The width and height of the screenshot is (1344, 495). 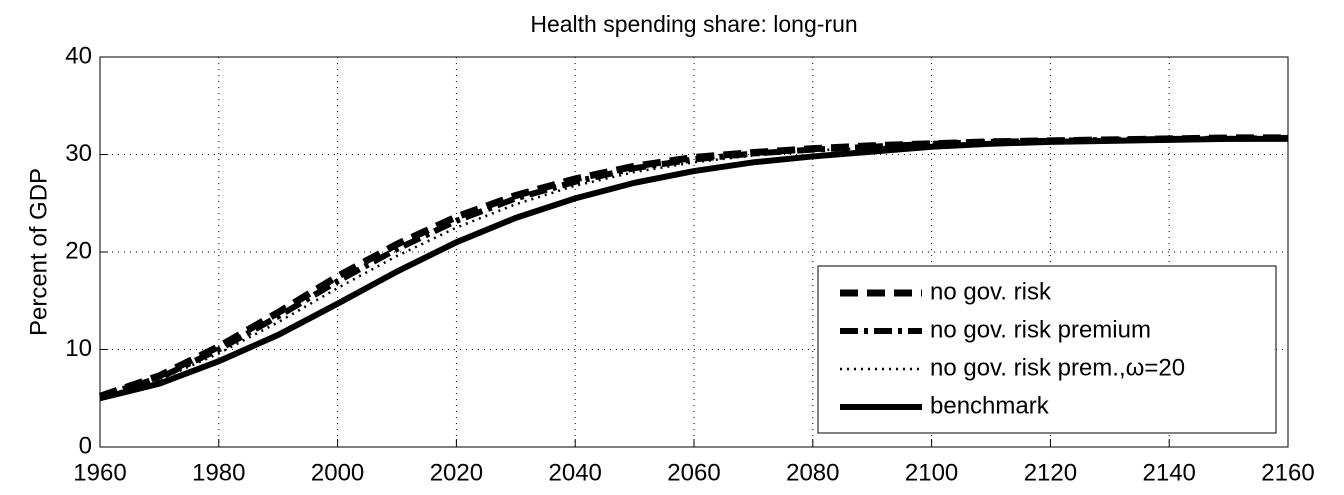 What do you see at coordinates (78, 153) in the screenshot?
I see `y-tick-label: 30` at bounding box center [78, 153].